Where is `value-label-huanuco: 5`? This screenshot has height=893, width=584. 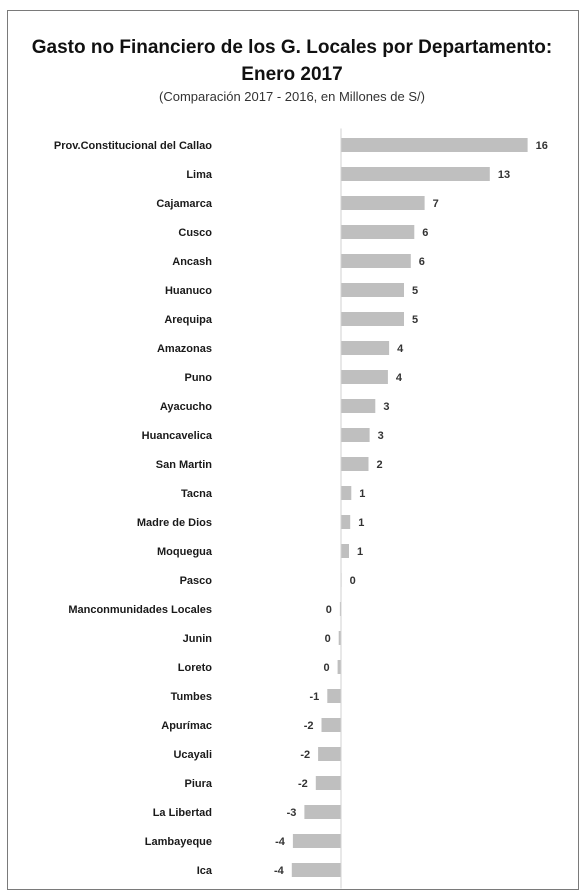 value-label-huanuco: 5 is located at coordinates (415, 291).